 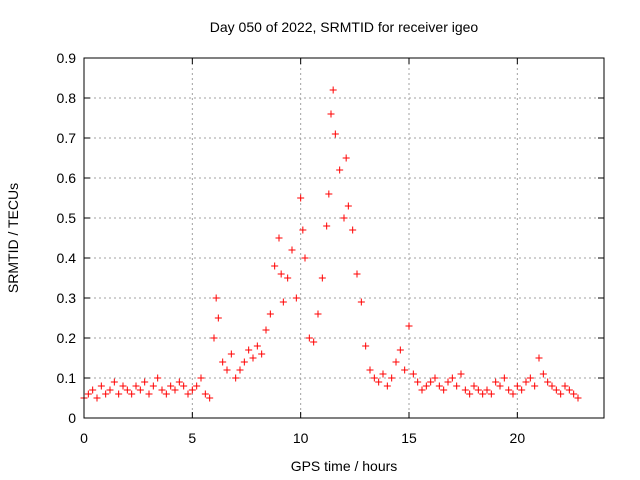 I want to click on x-tick-label: 15, so click(x=409, y=438).